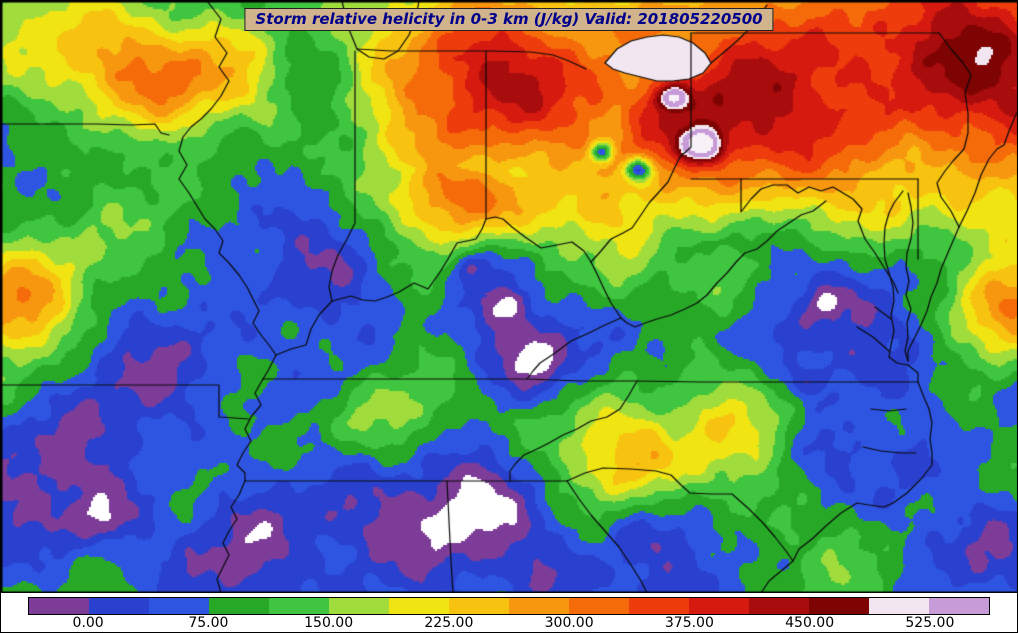 The image size is (1018, 633). I want to click on colorbar-tick-label: 450.00, so click(810, 623).